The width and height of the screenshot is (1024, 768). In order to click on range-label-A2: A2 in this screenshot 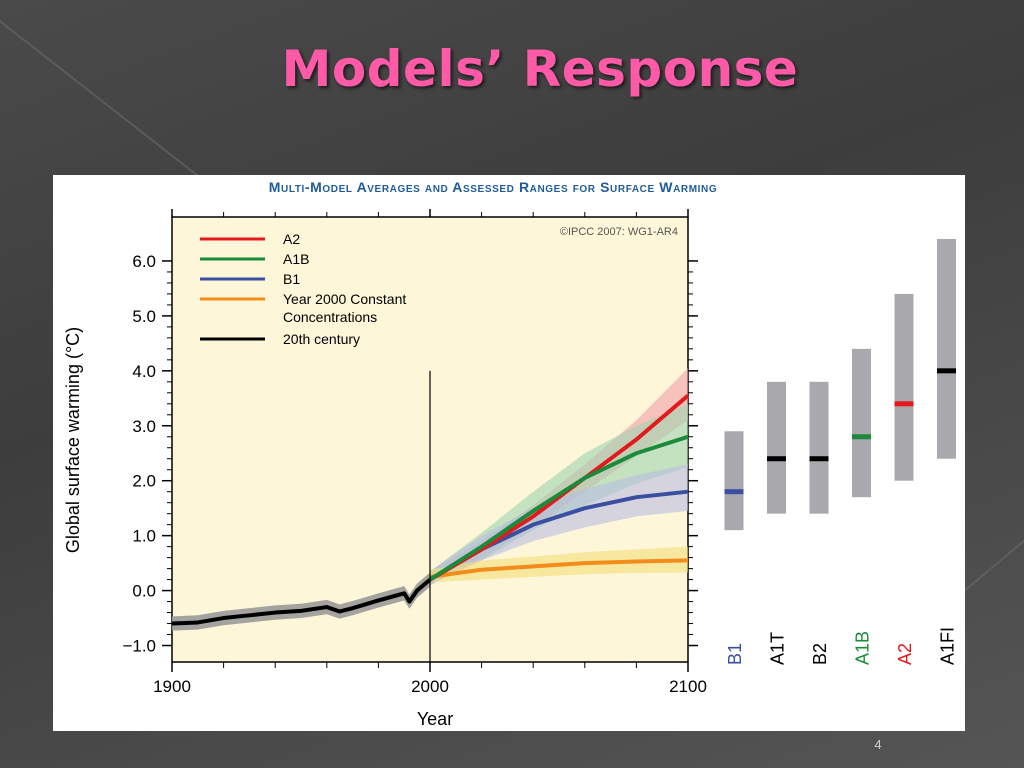, I will do `click(905, 654)`.